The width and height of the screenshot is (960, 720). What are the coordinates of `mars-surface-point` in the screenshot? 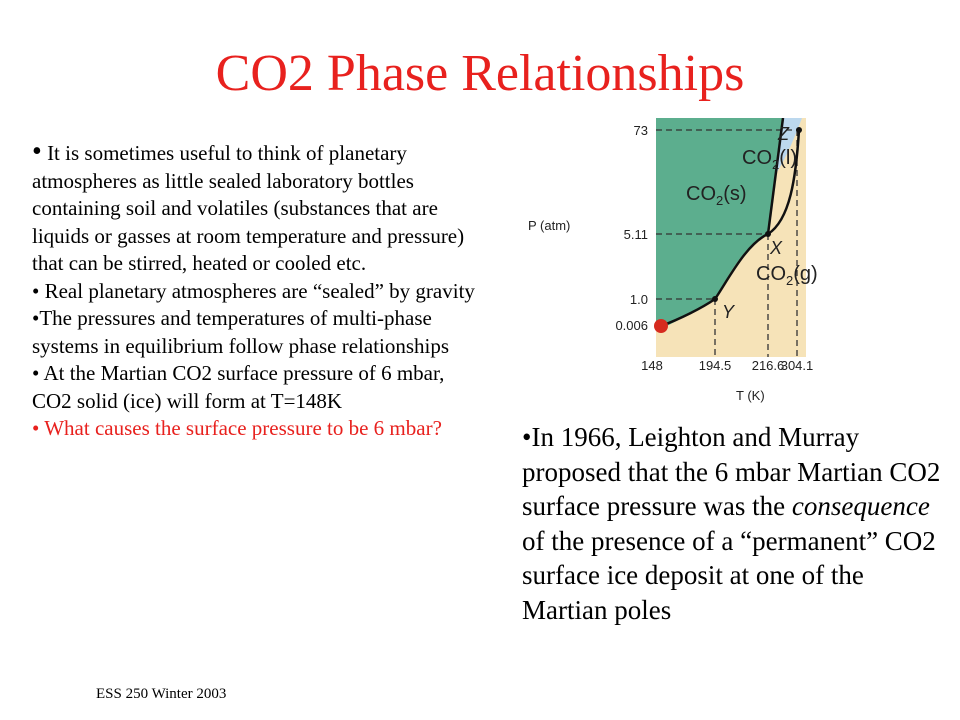 It's located at (661, 326).